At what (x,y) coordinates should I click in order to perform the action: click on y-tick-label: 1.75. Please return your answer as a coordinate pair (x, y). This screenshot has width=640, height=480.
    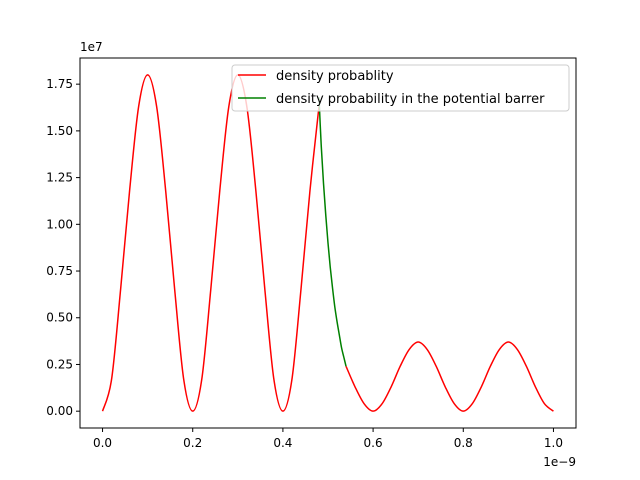
    Looking at the image, I should click on (59, 84).